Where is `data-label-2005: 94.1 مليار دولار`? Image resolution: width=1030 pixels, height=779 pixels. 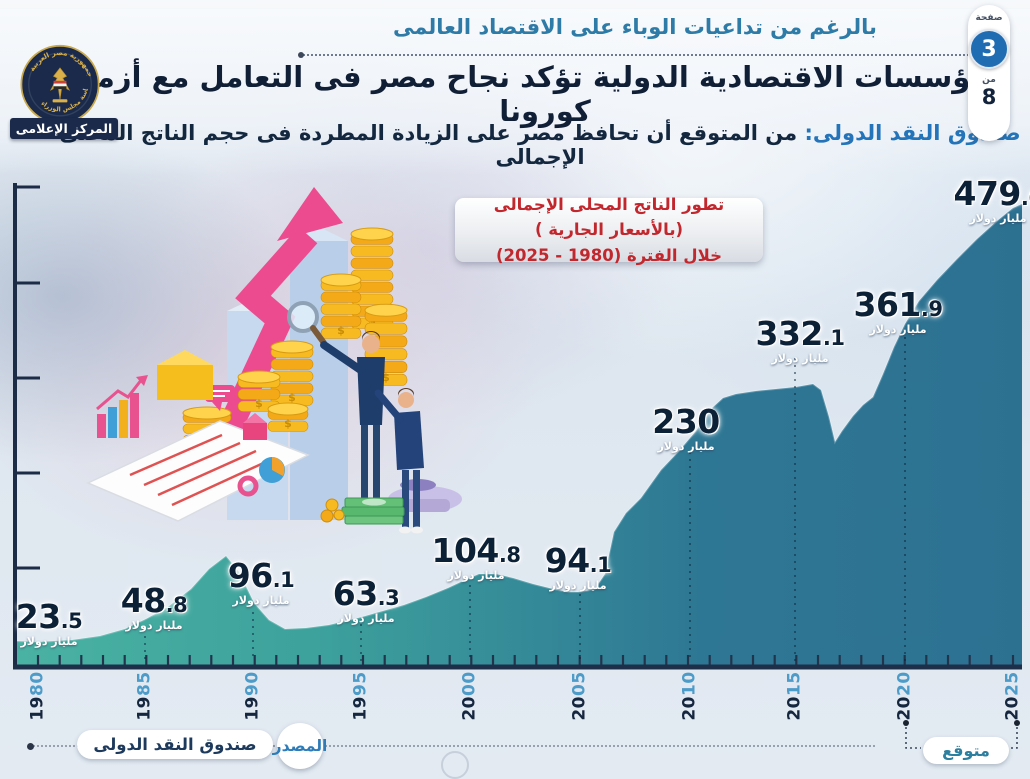 data-label-2005: 94.1 مليار دولار is located at coordinates (578, 567).